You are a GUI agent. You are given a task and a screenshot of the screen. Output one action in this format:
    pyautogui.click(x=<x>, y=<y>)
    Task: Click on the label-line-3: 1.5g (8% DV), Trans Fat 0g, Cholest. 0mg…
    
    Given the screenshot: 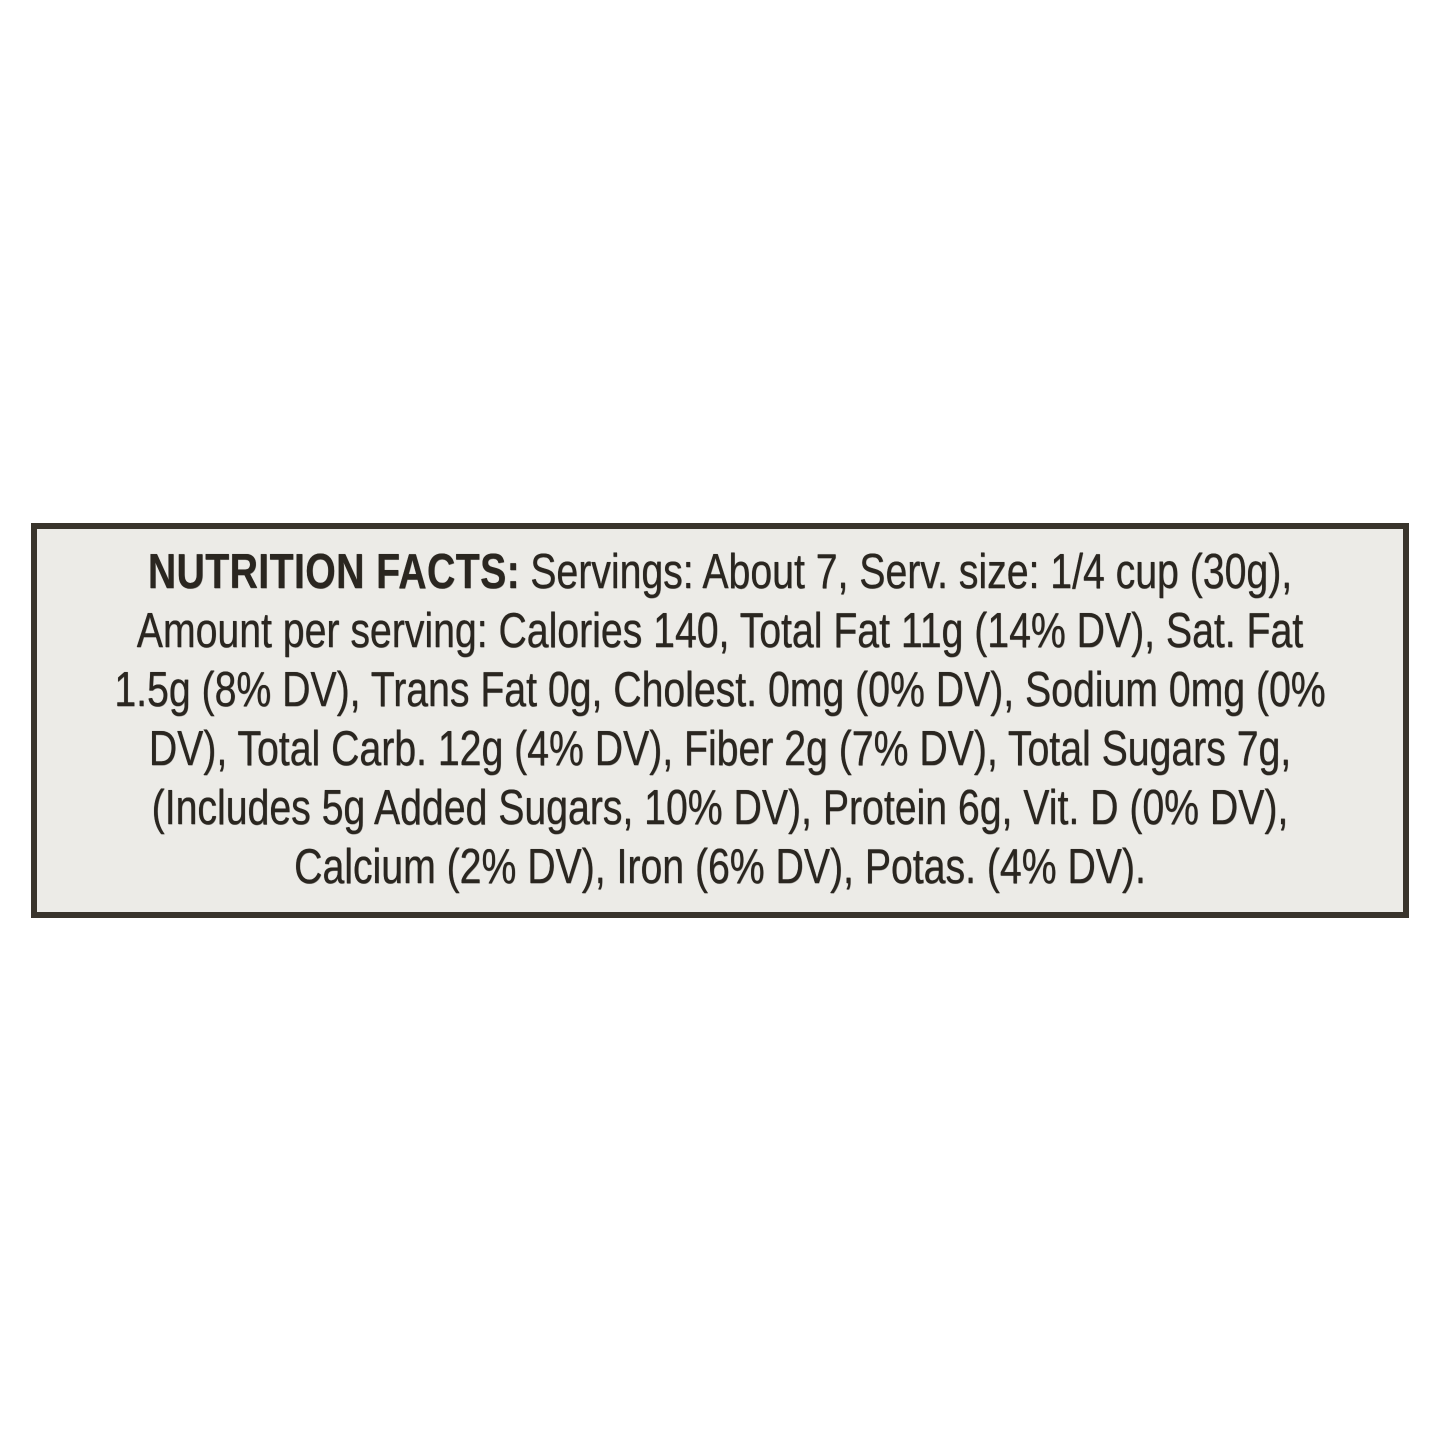 What is the action you would take?
    pyautogui.click(x=720, y=690)
    